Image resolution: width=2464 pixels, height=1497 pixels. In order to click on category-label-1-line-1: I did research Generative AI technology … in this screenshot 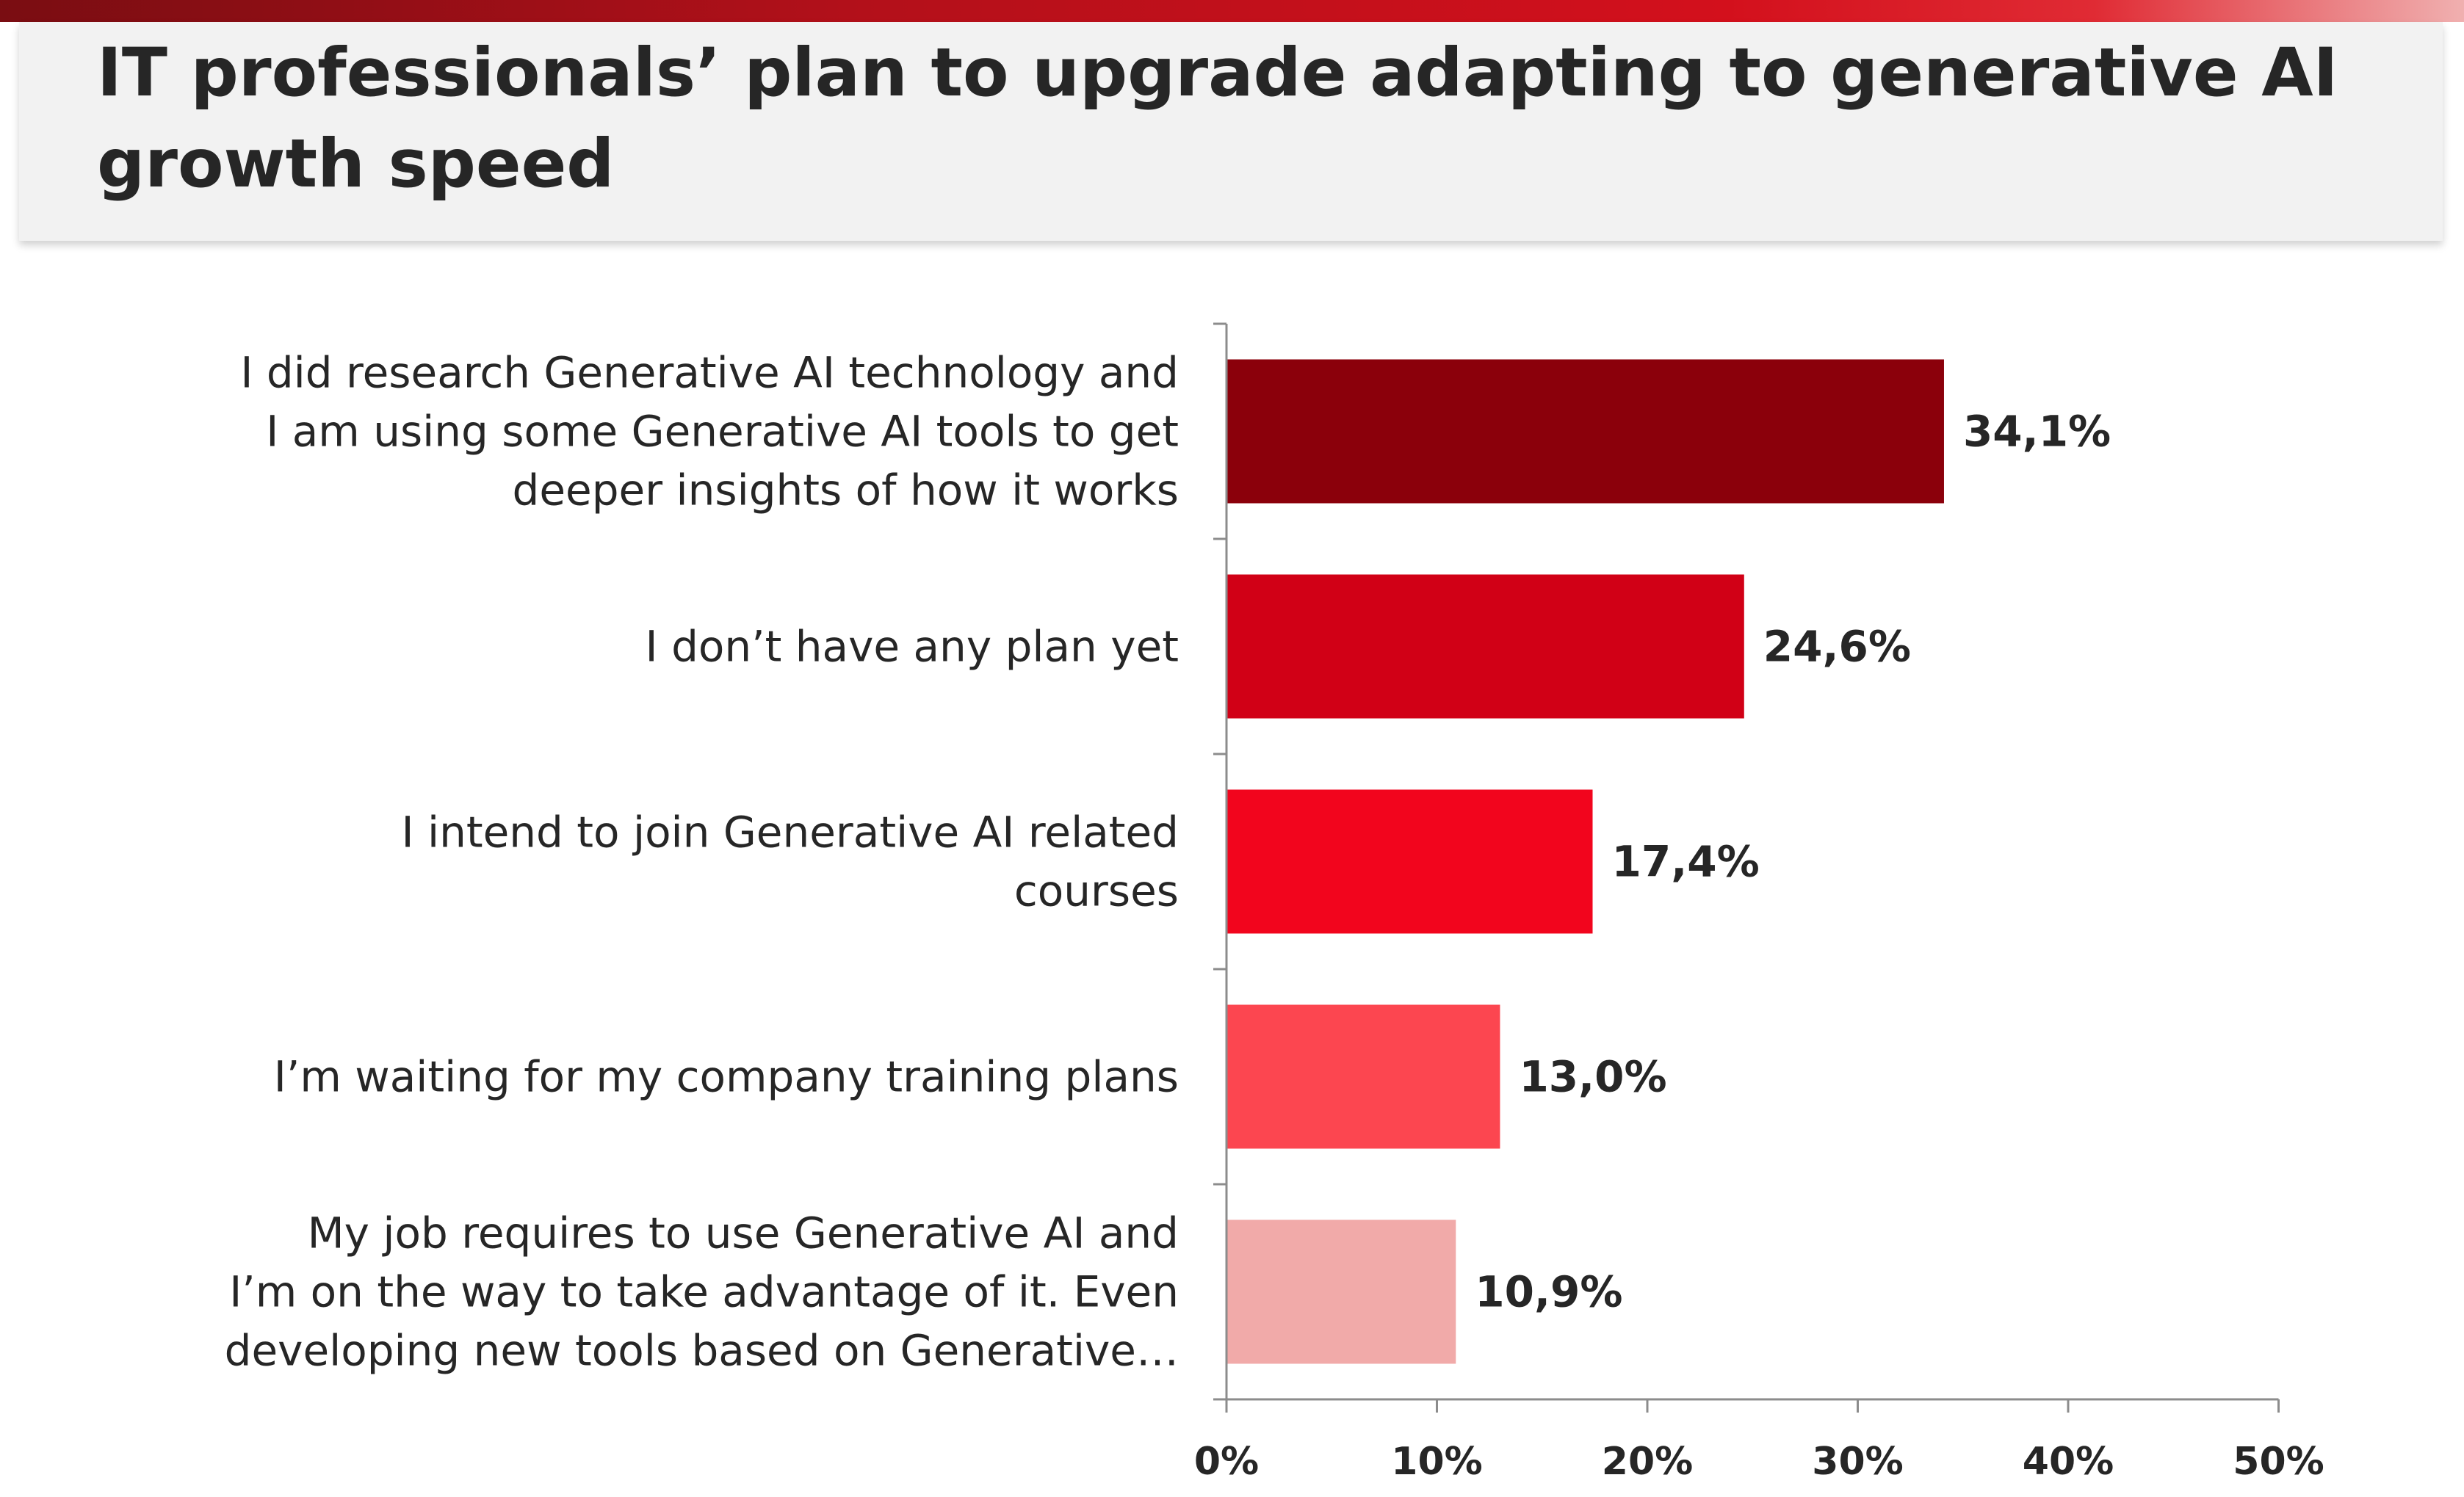, I will do `click(709, 373)`.